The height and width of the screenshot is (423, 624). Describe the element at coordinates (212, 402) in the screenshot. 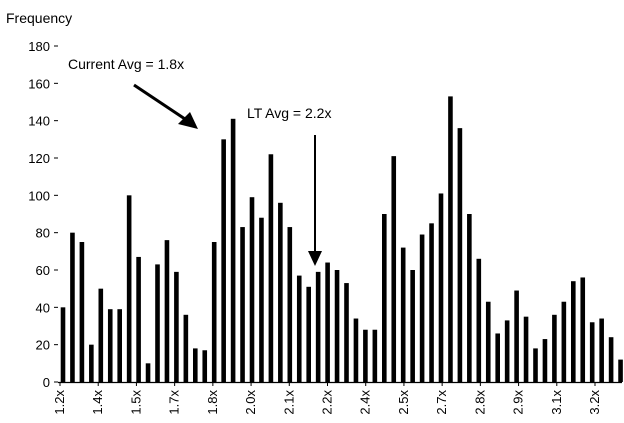

I see `x-tick-label: 1.8x` at that location.